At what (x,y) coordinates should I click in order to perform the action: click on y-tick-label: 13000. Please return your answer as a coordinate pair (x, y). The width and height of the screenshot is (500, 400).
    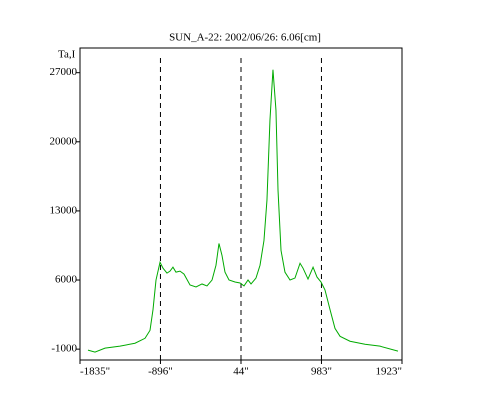
    Looking at the image, I should click on (64, 210).